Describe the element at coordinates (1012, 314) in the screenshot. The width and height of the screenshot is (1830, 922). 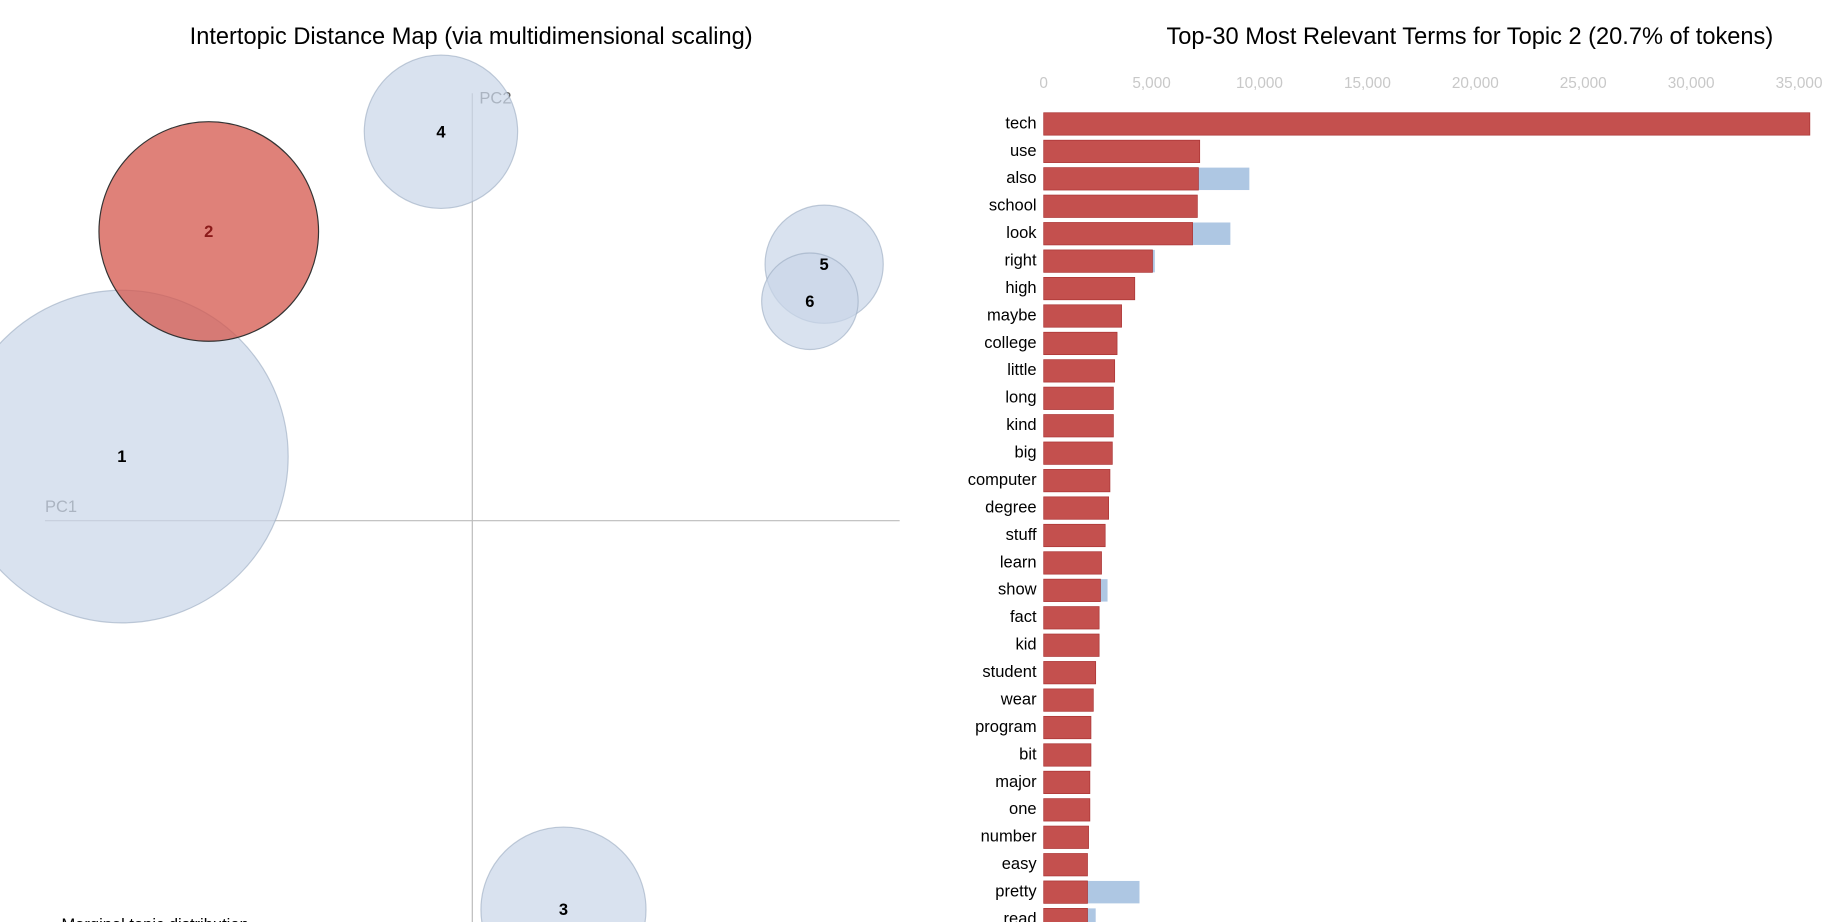
I see `term-label: maybe` at that location.